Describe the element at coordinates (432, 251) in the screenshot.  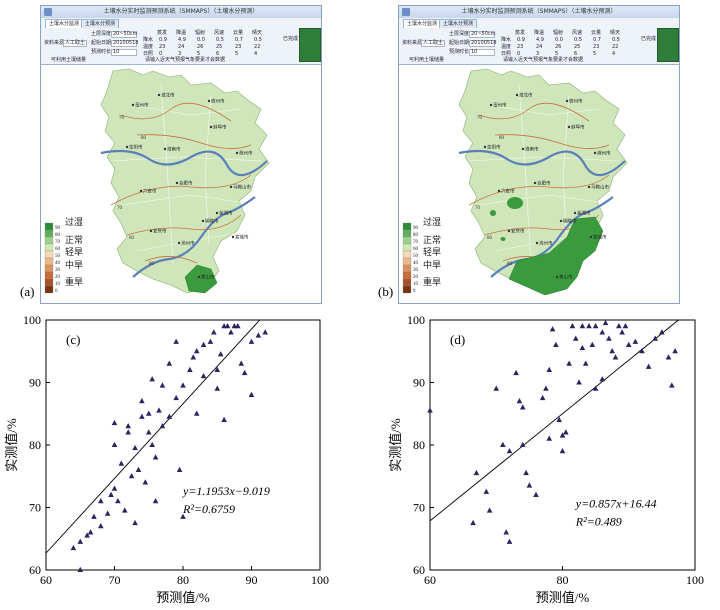
I see `legend-class: 轻旱` at that location.